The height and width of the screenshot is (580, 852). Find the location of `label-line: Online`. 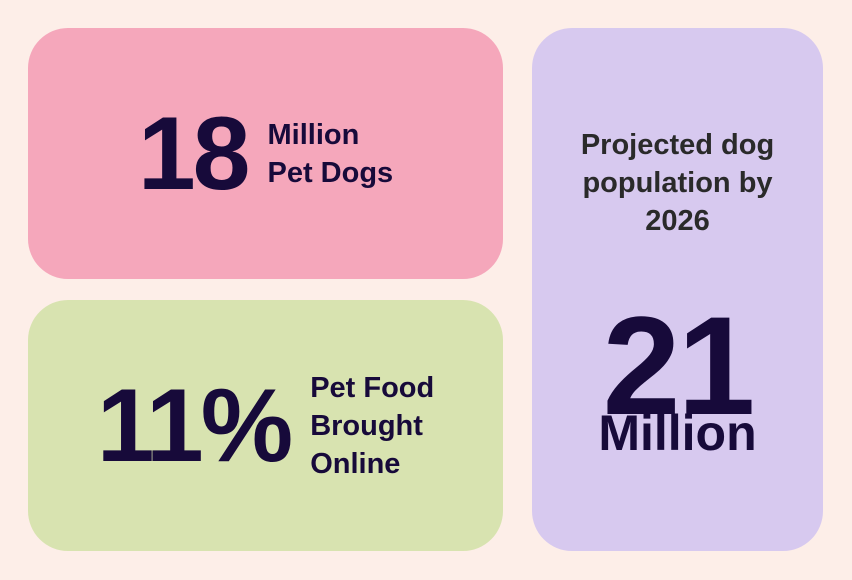

label-line: Online is located at coordinates (355, 463).